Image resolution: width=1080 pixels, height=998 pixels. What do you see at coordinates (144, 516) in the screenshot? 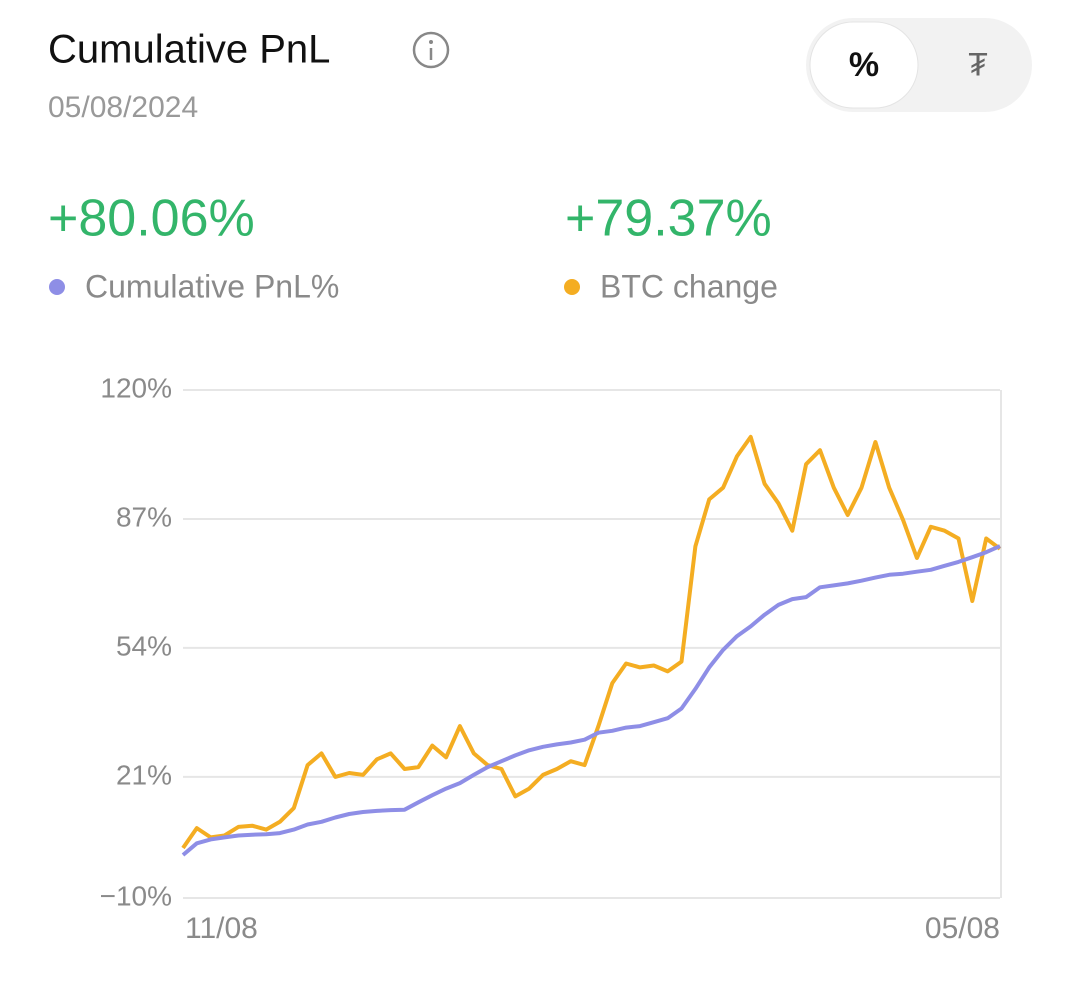
I see `y-tick-label: 87%` at bounding box center [144, 516].